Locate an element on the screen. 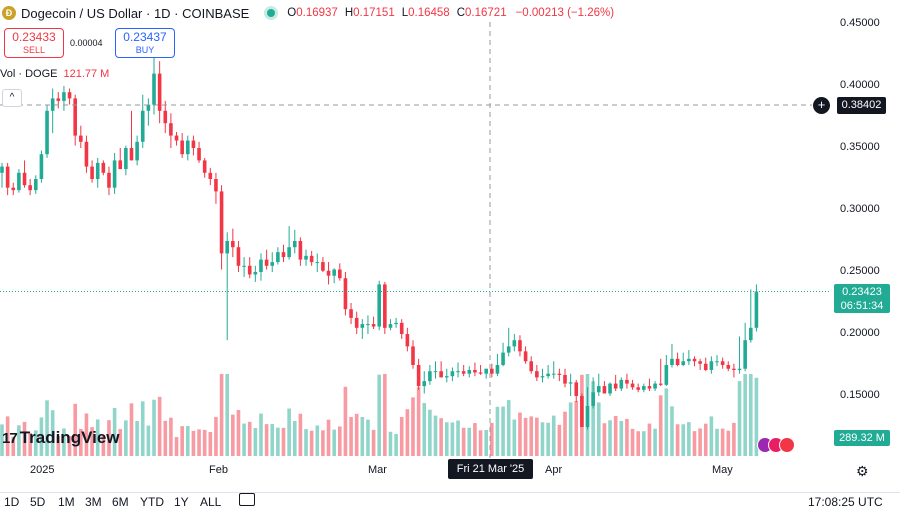 The width and height of the screenshot is (900, 506). timeframe-all-button: ALL is located at coordinates (211, 500).